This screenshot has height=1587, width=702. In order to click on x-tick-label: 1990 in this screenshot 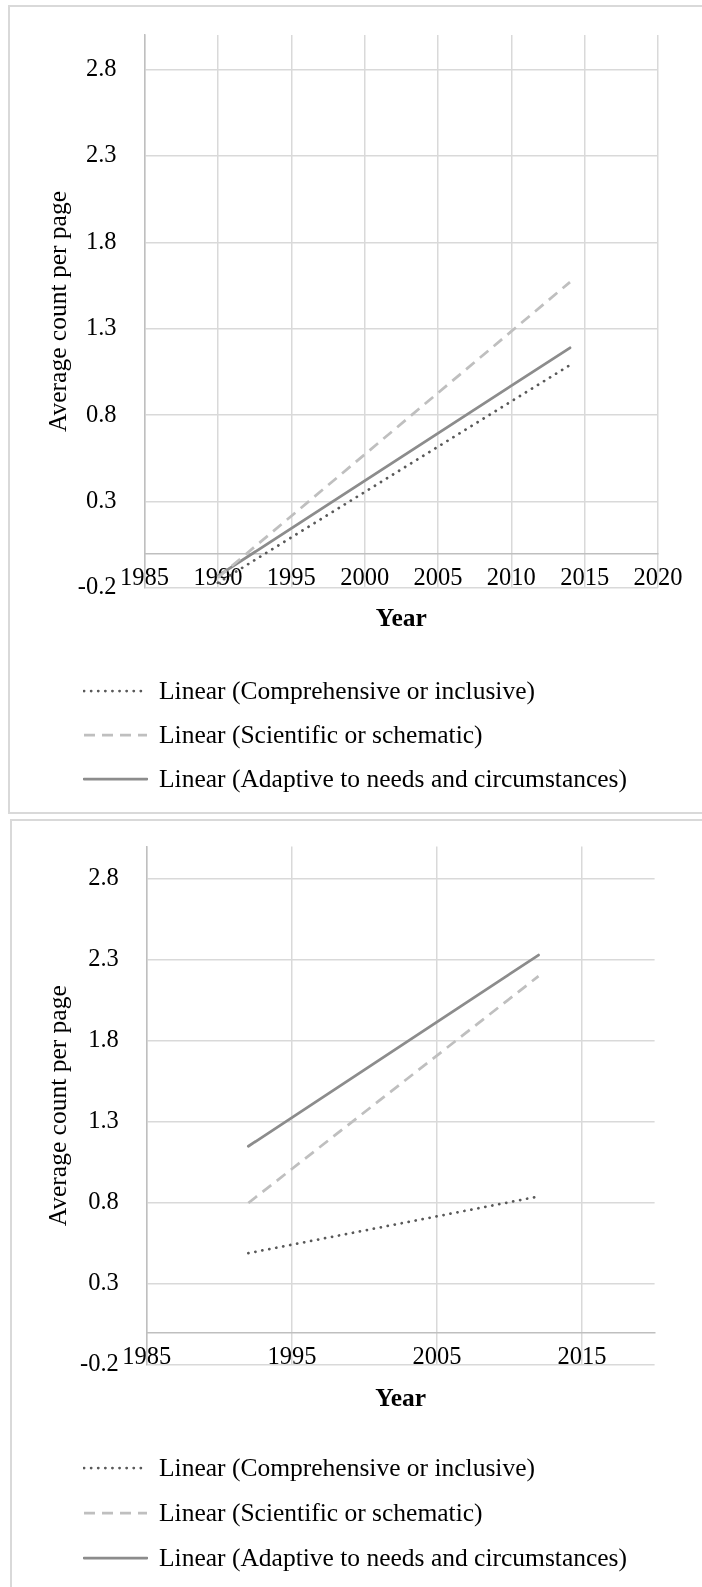, I will do `click(218, 576)`.